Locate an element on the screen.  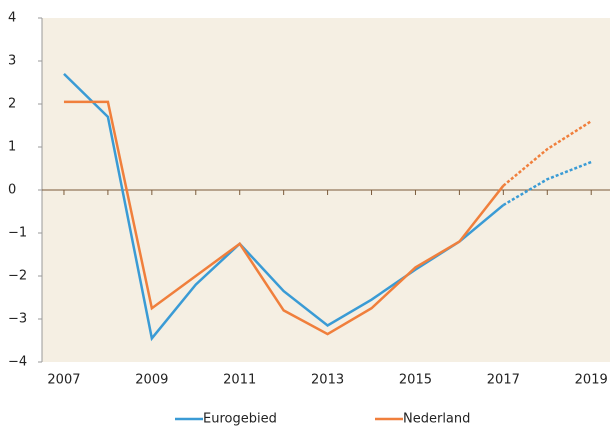
x-tick-label: 2015 is located at coordinates (415, 380).